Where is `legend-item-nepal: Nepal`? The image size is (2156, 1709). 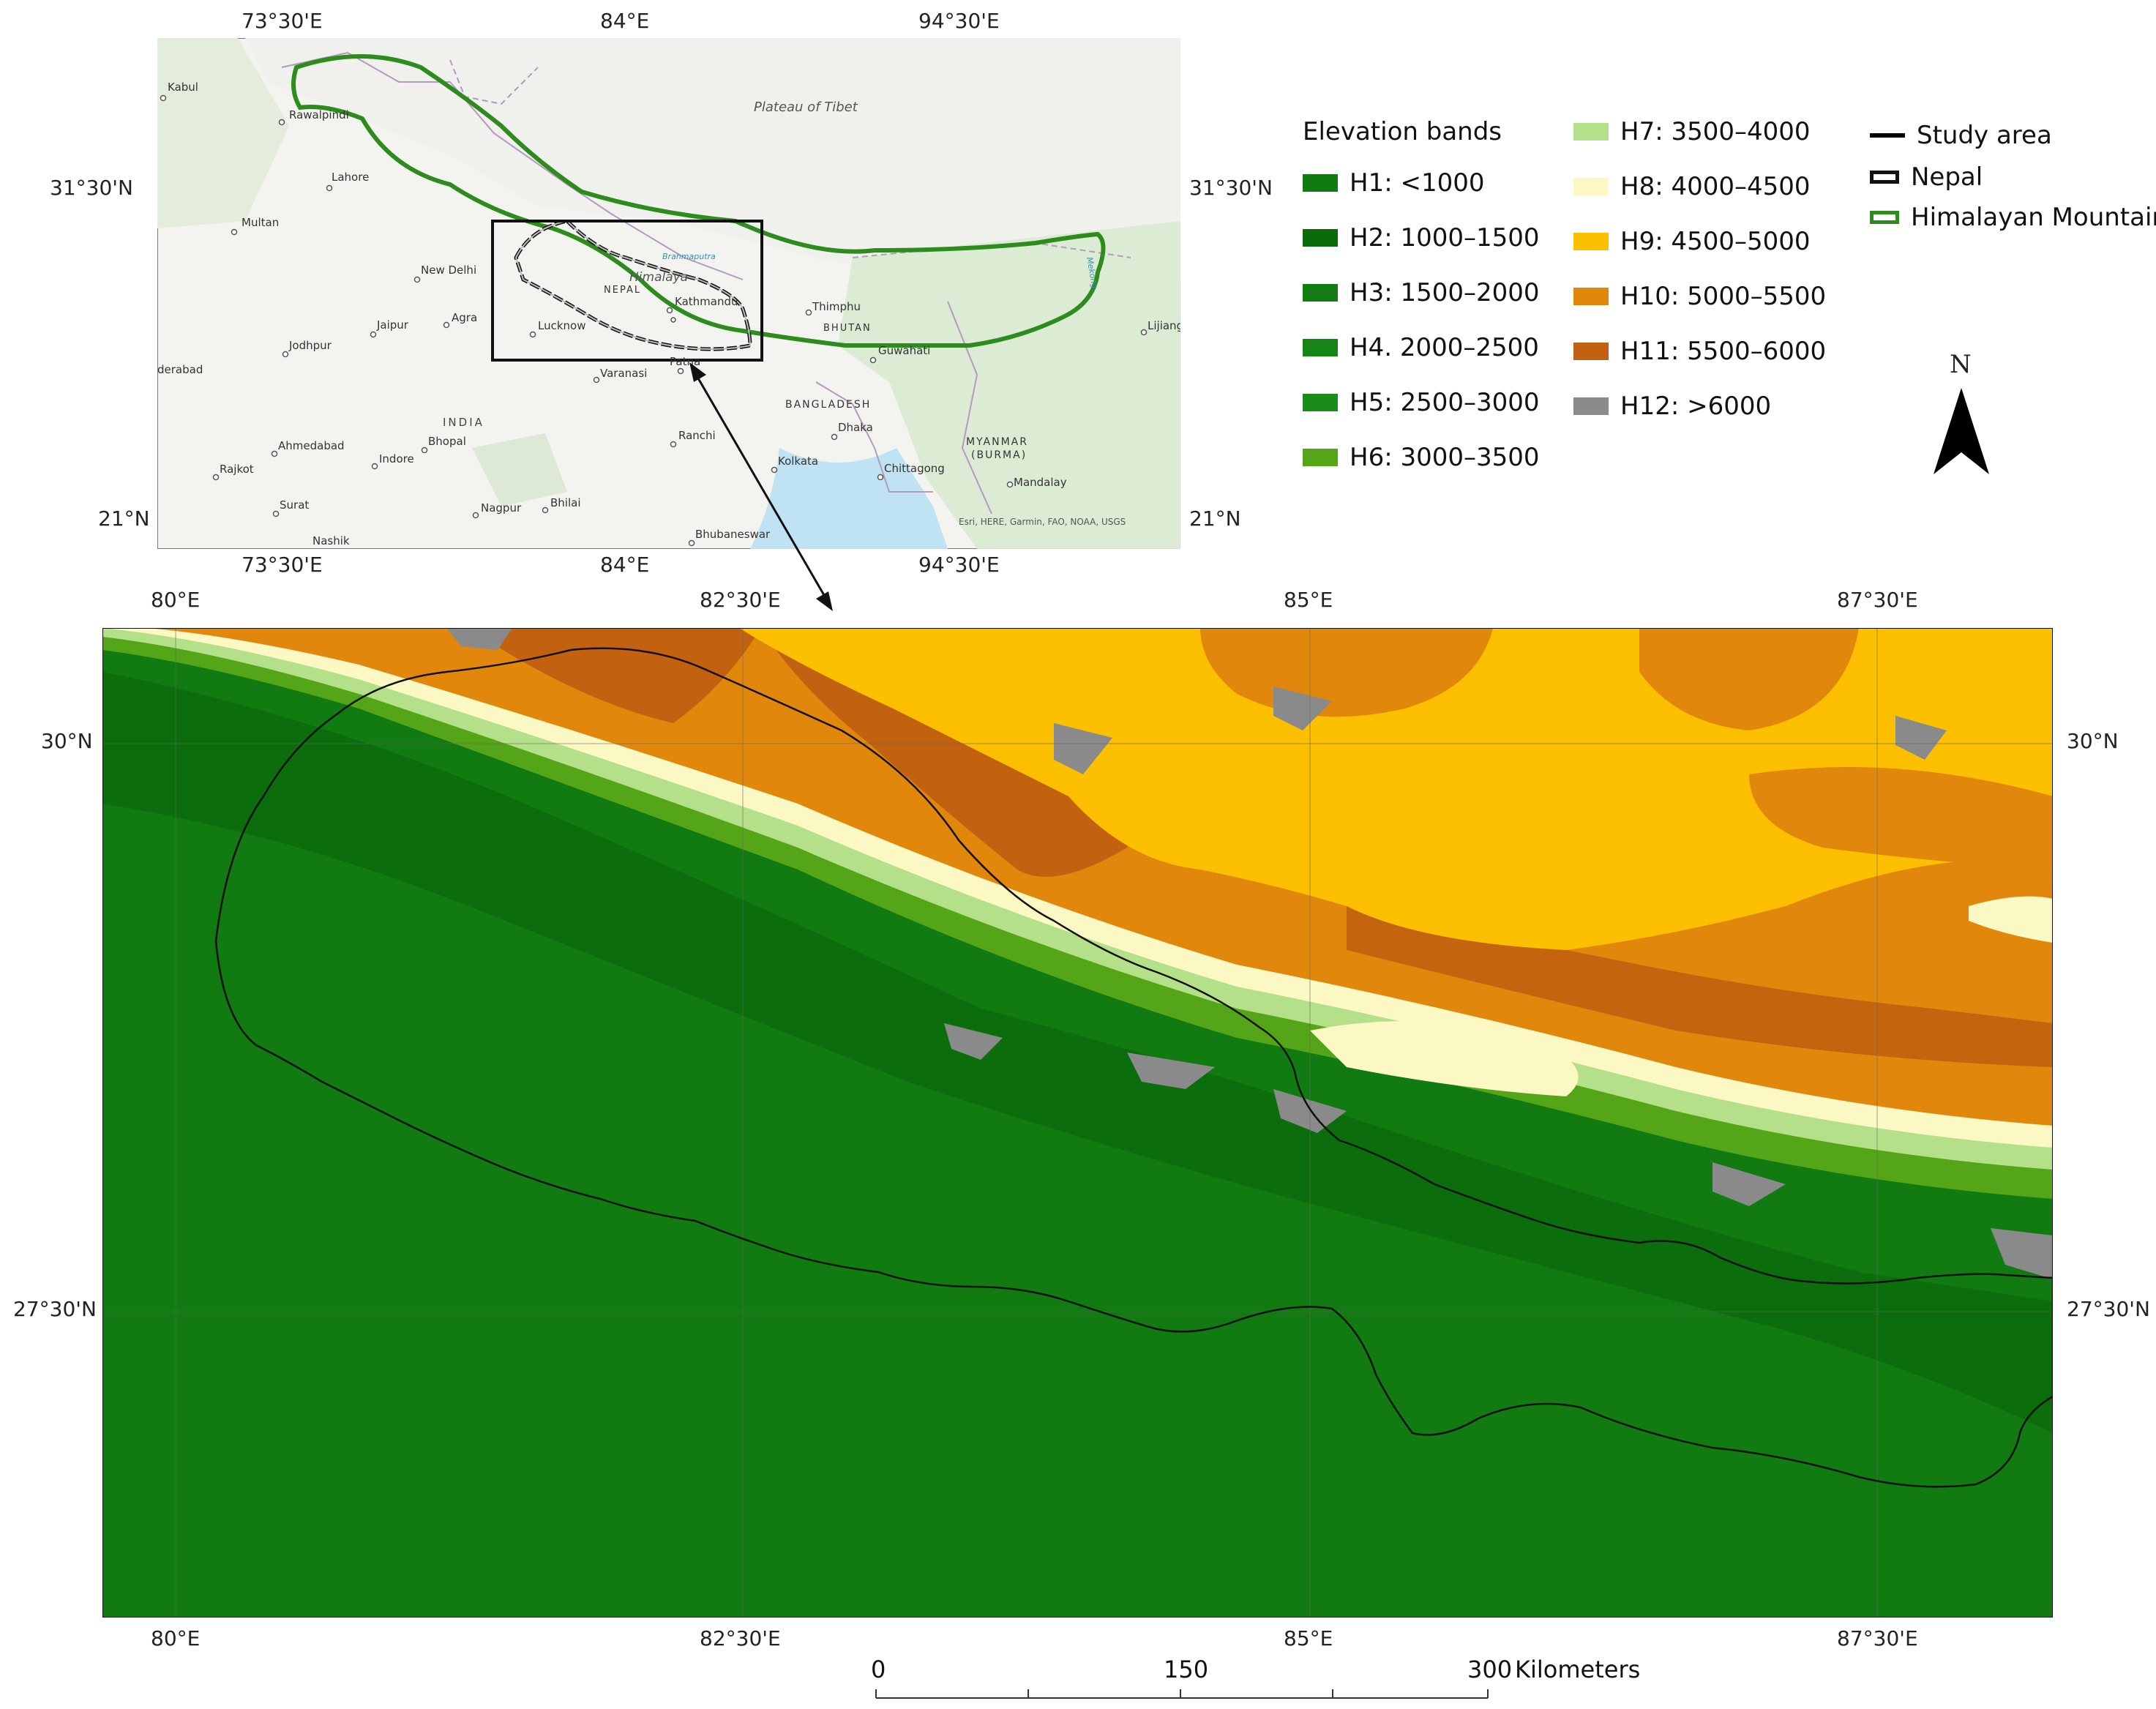
legend-item-nepal: Nepal is located at coordinates (1926, 177).